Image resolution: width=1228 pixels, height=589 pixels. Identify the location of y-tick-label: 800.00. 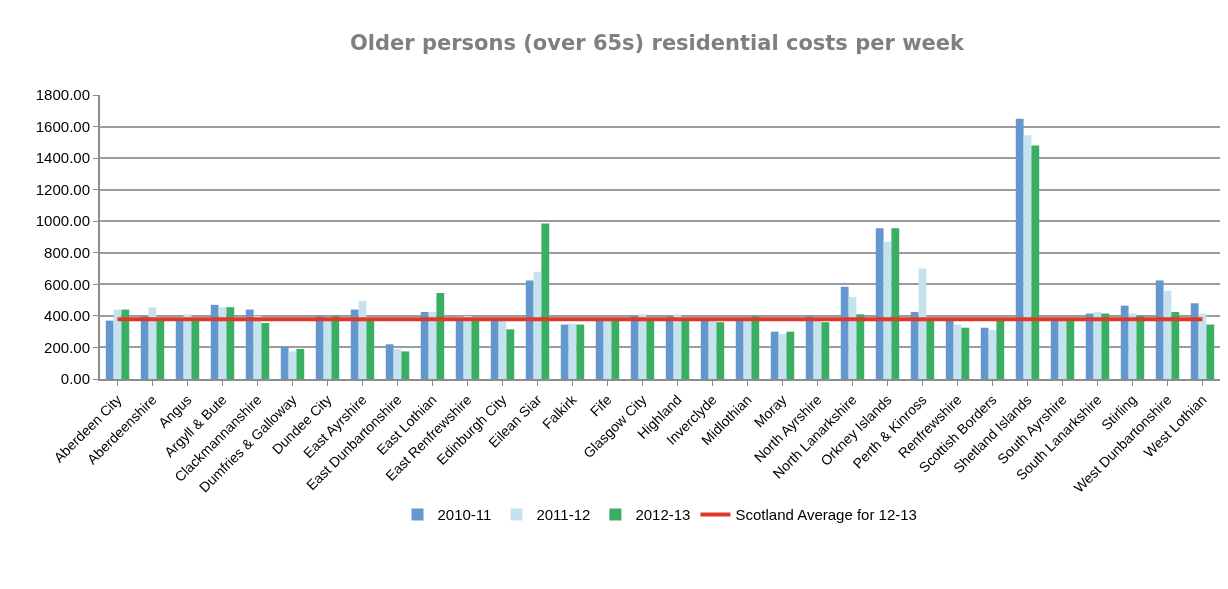
(67, 253).